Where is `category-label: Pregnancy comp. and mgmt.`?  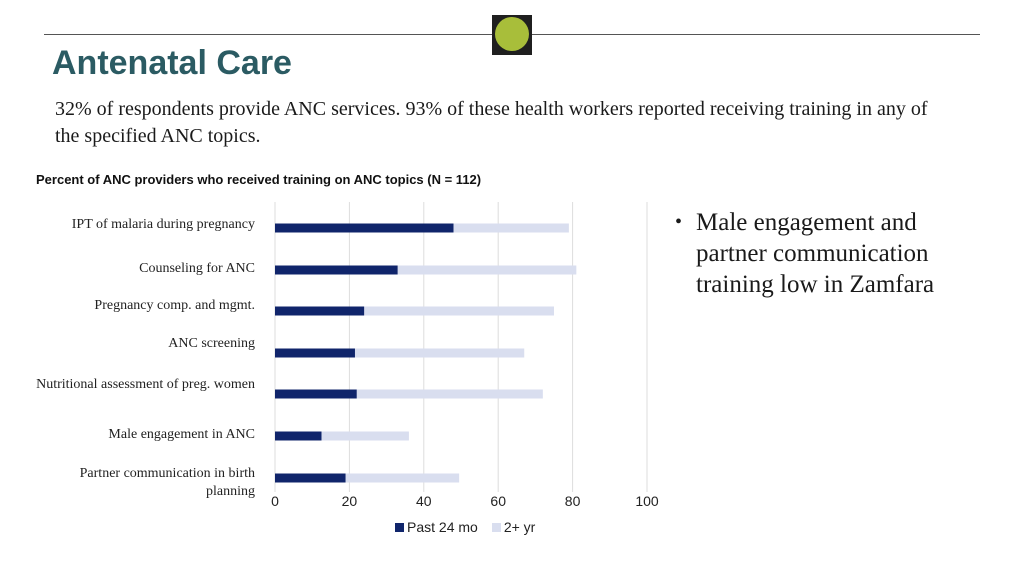
category-label: Pregnancy comp. and mgmt. is located at coordinates (174, 305).